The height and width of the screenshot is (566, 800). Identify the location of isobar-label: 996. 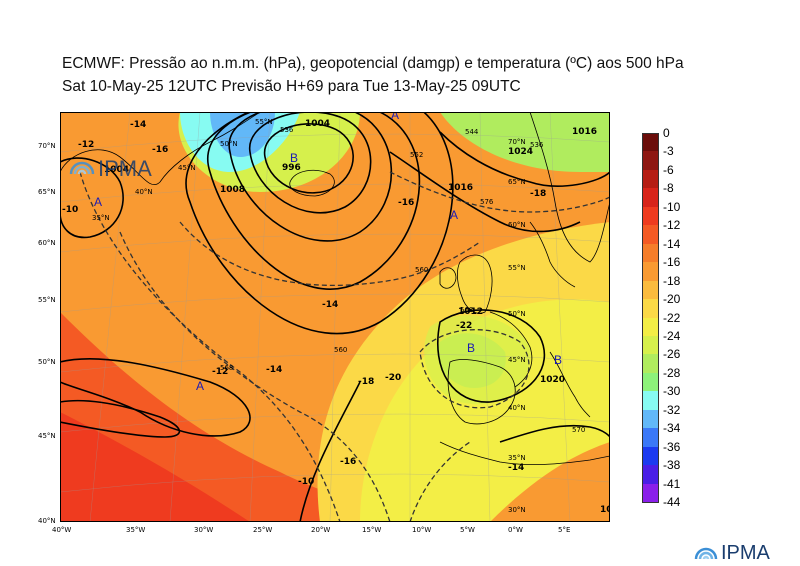
(291, 168).